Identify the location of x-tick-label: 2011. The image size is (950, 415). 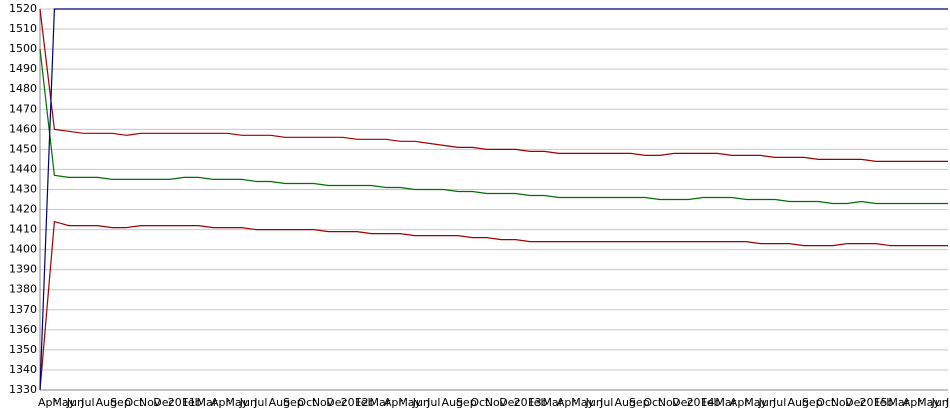
(182, 402).